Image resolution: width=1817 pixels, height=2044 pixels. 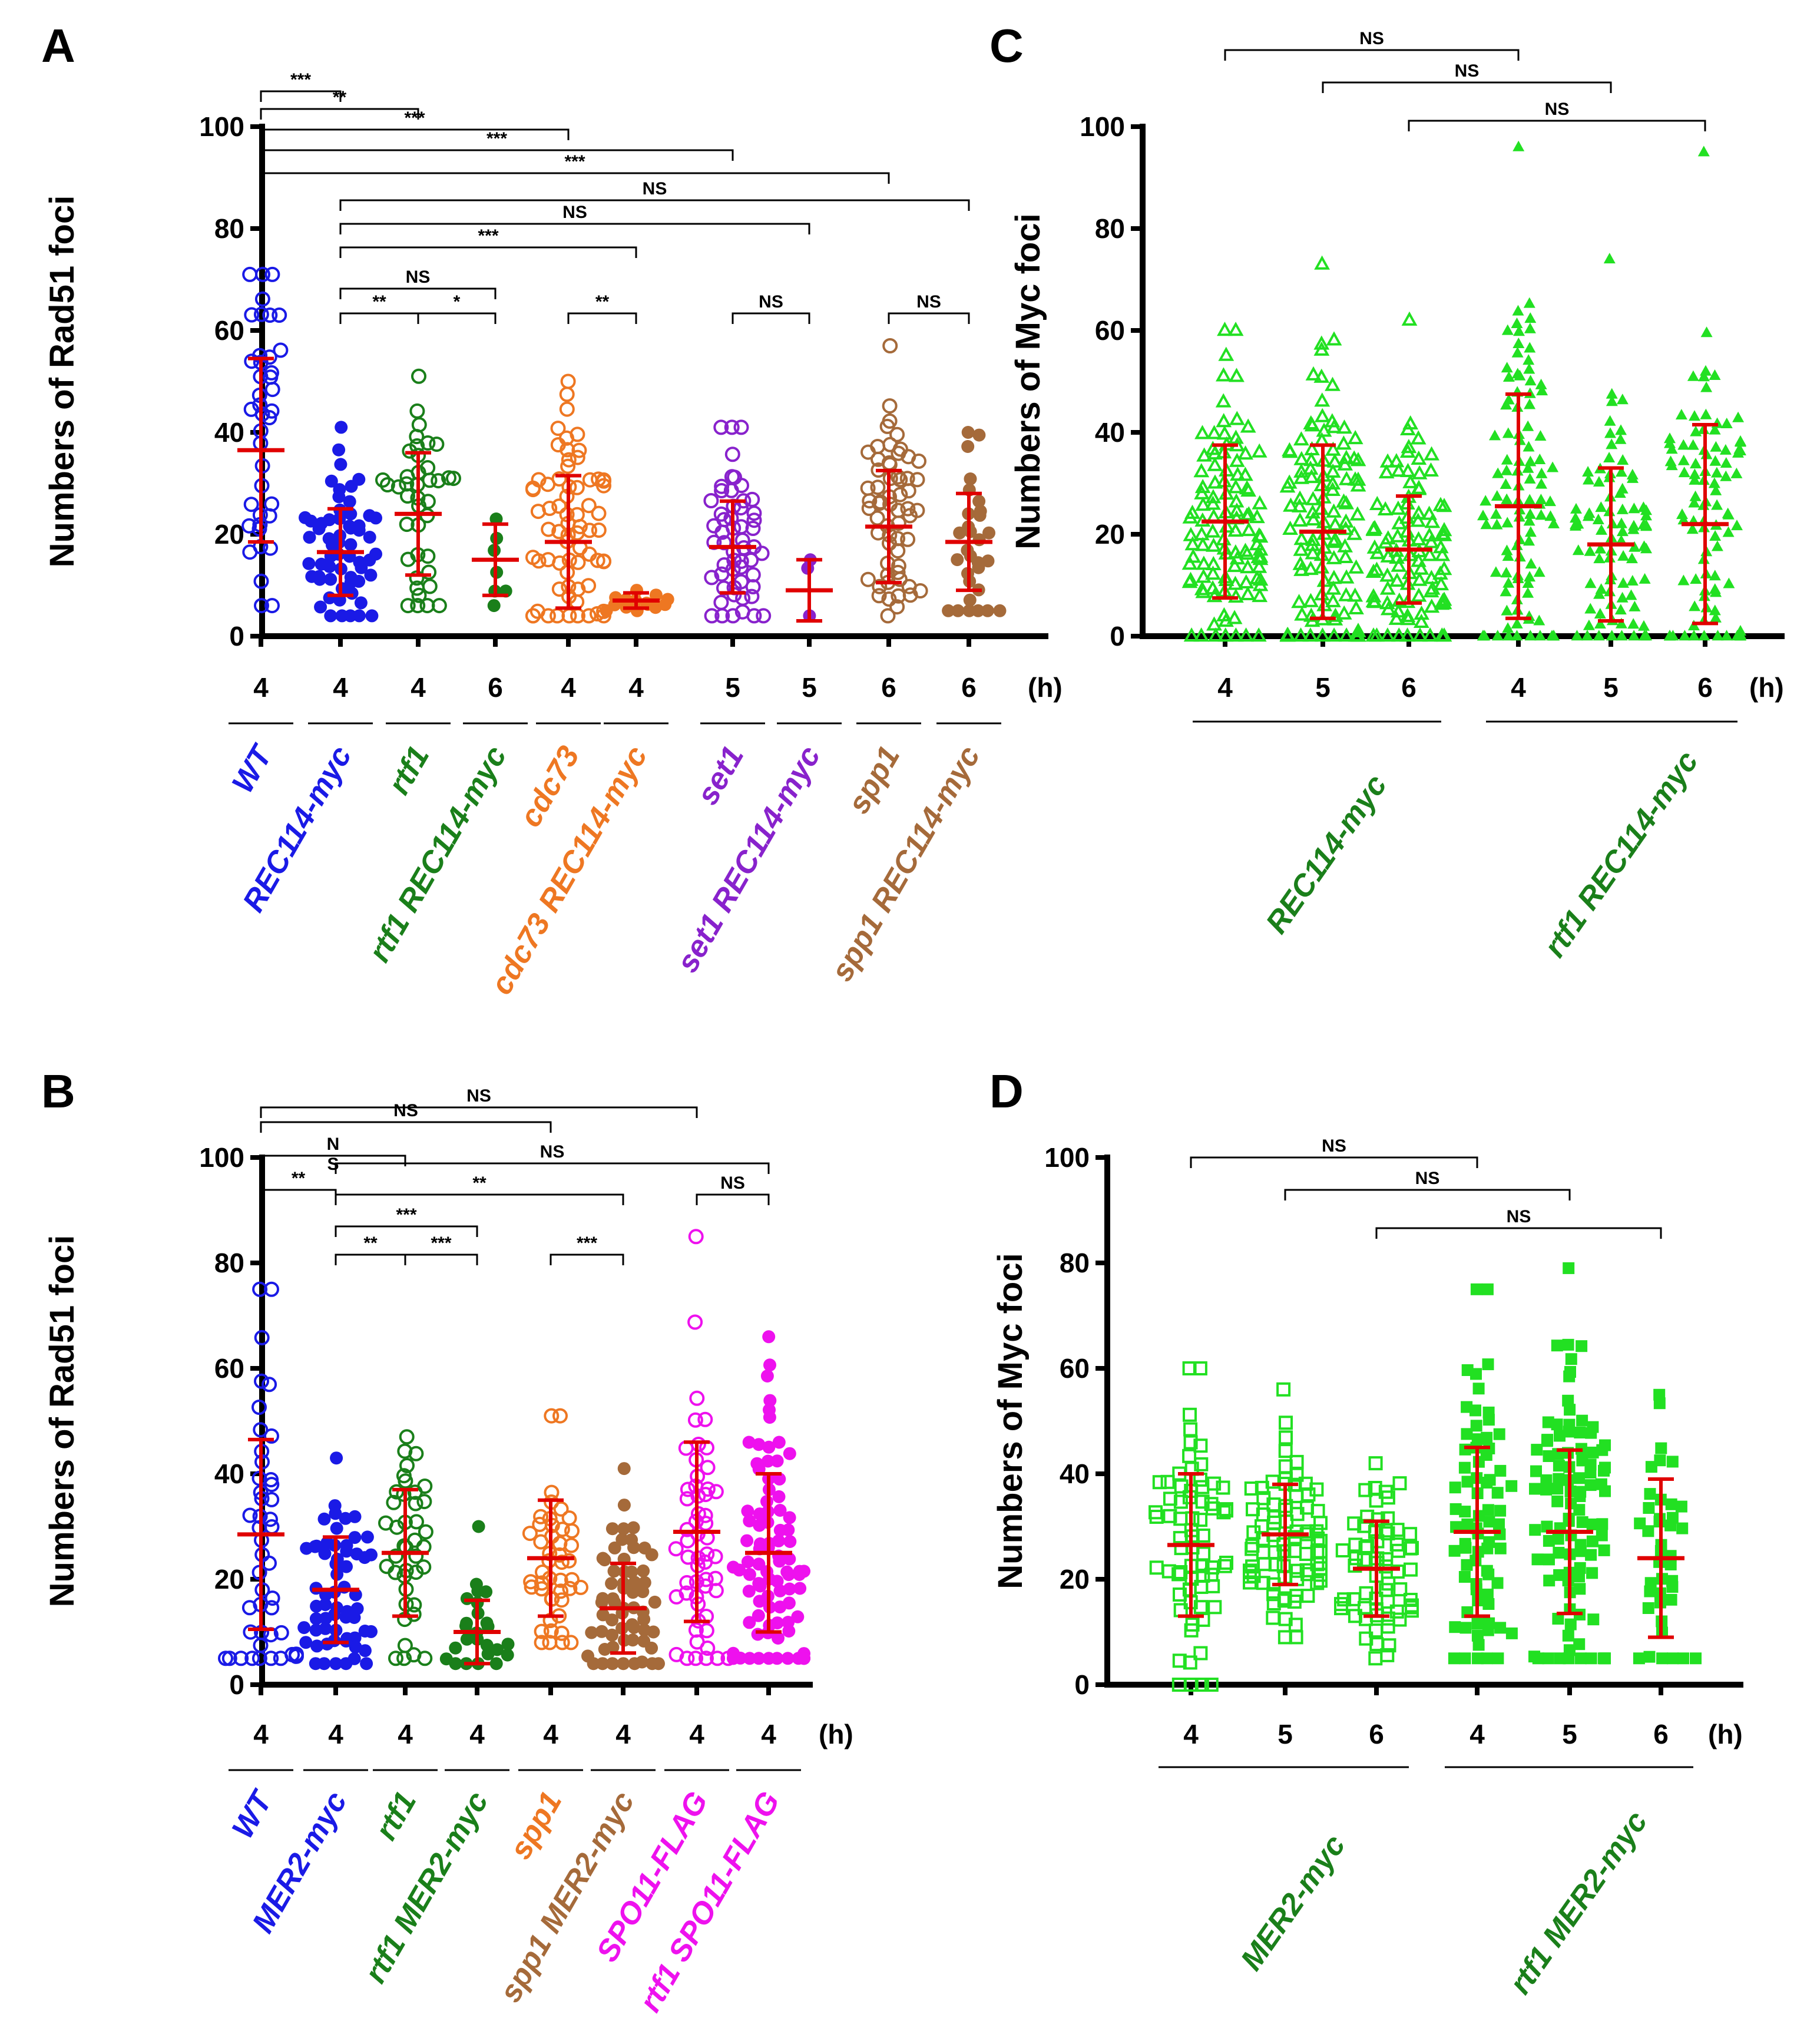 What do you see at coordinates (1323, 479) in the screenshot?
I see `category-1: 5` at bounding box center [1323, 479].